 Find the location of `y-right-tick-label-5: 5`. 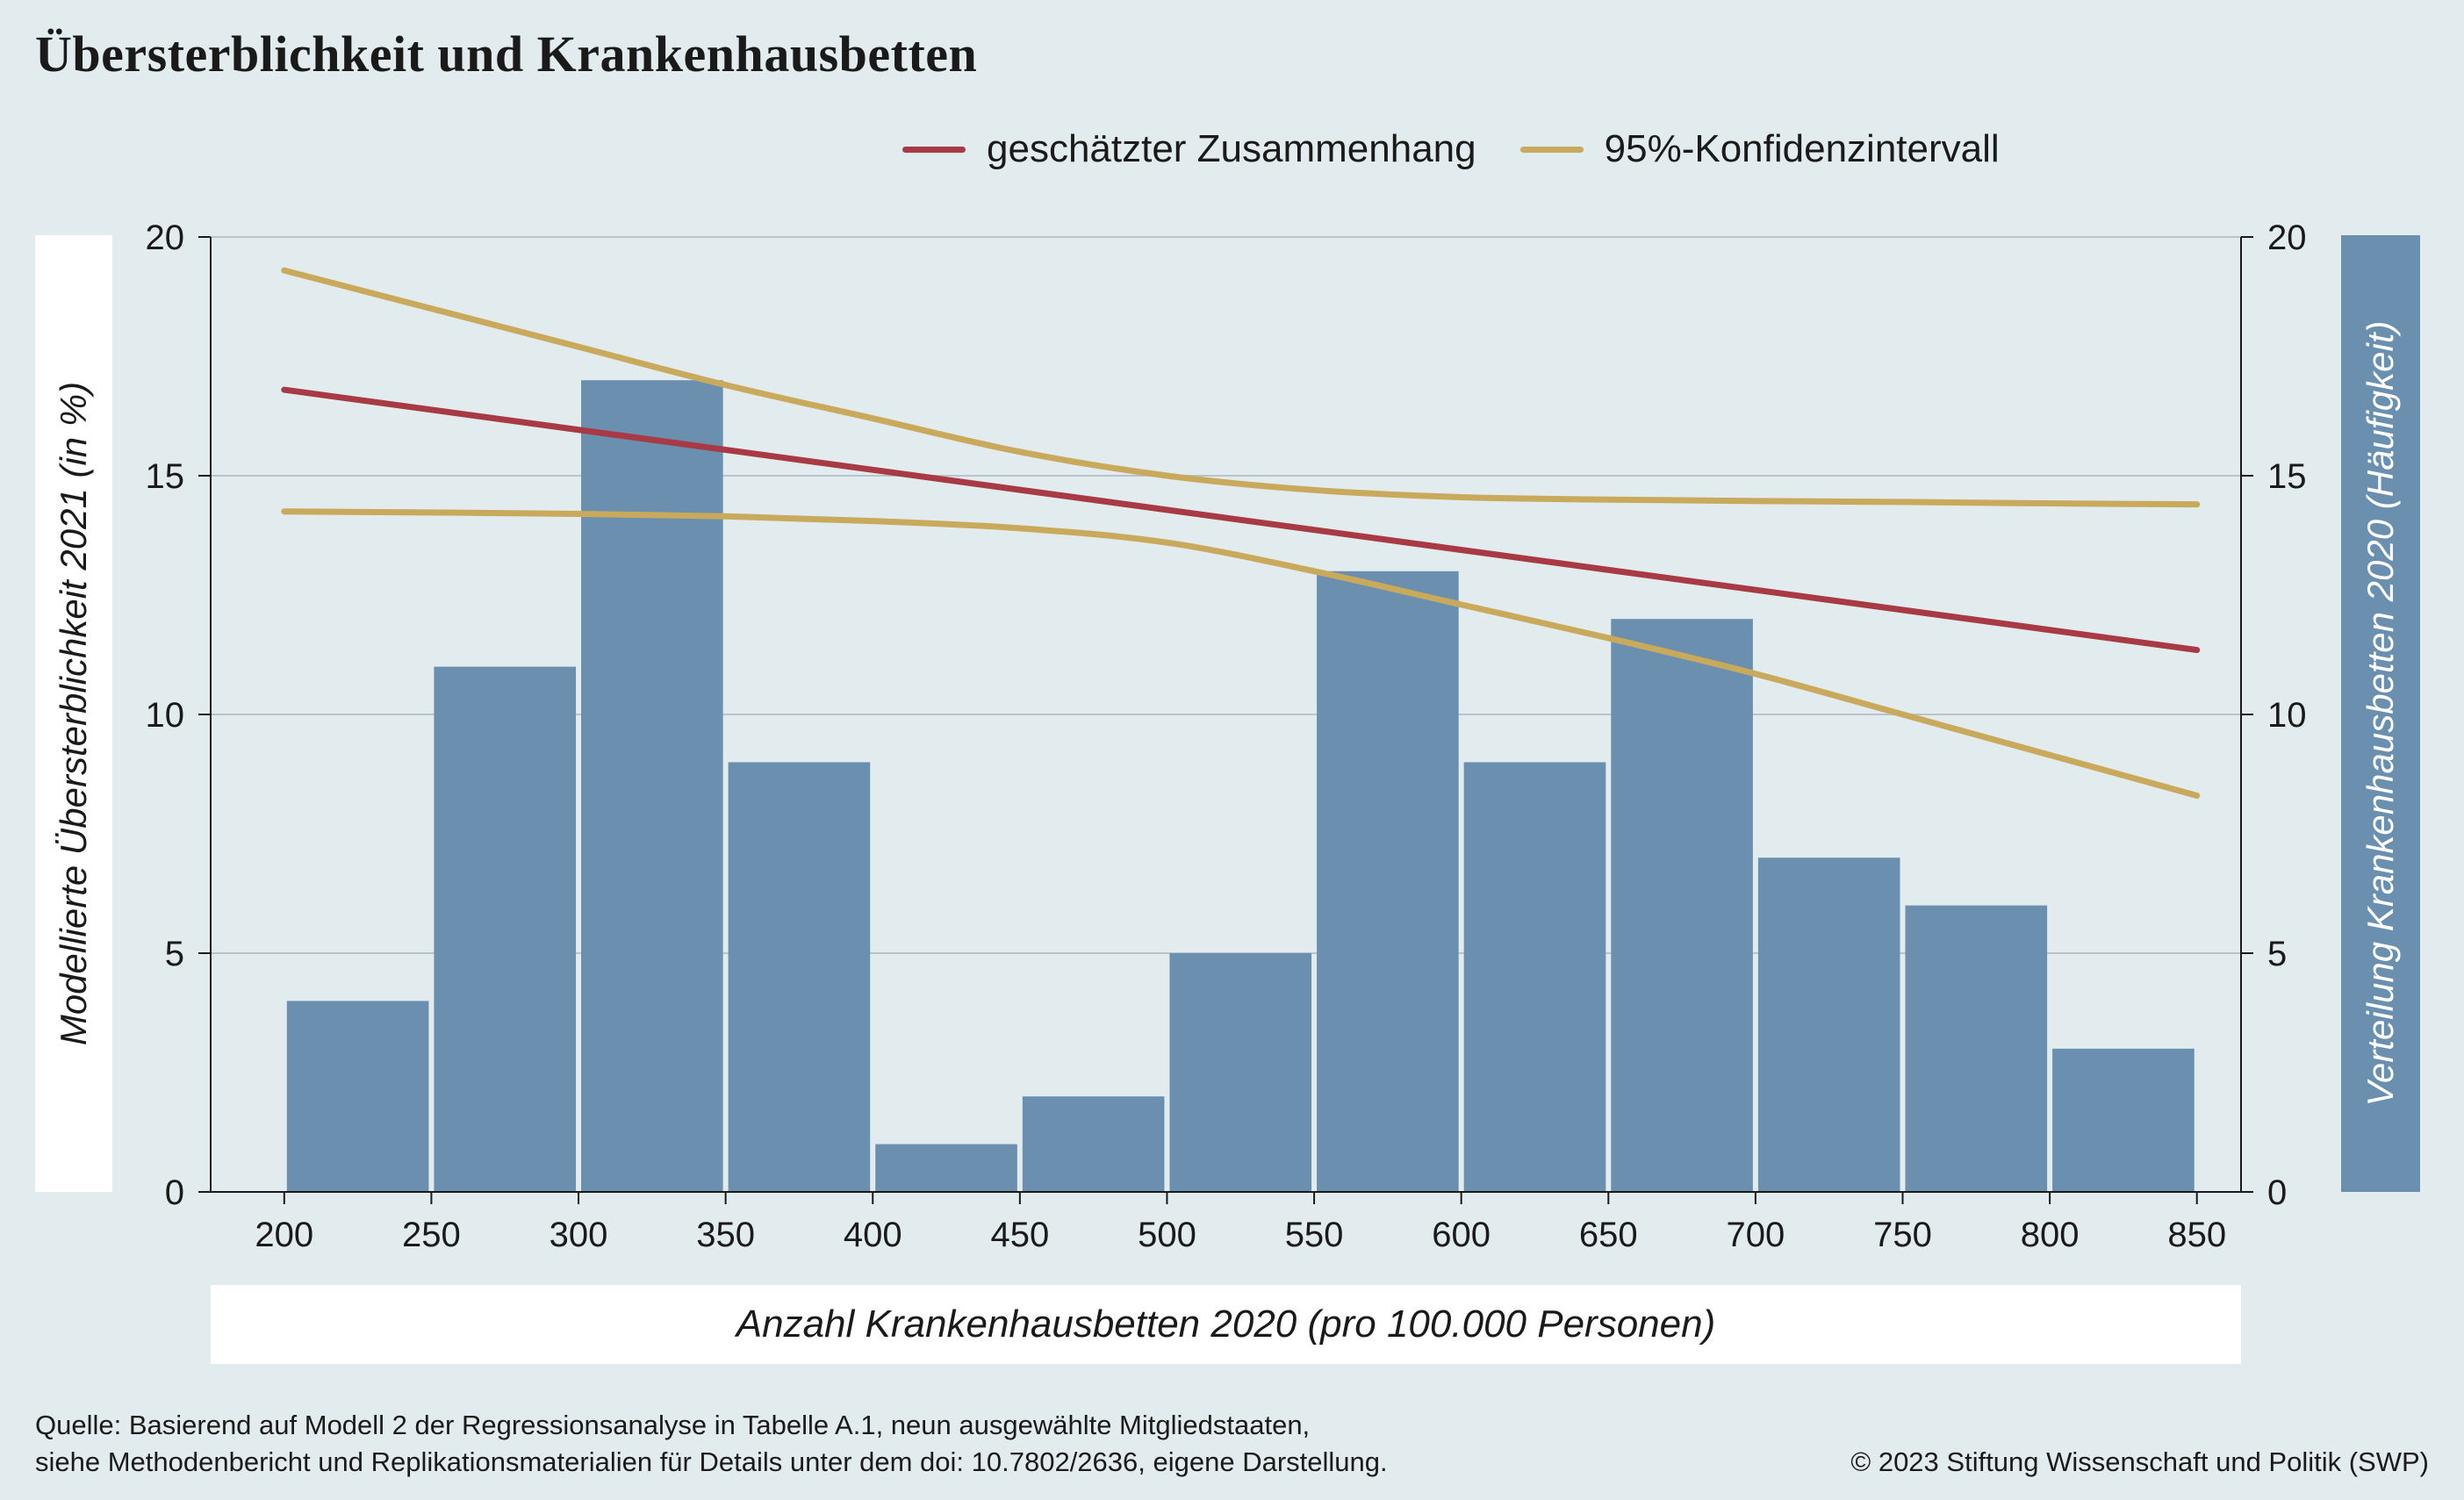

y-right-tick-label-5: 5 is located at coordinates (2277, 954).